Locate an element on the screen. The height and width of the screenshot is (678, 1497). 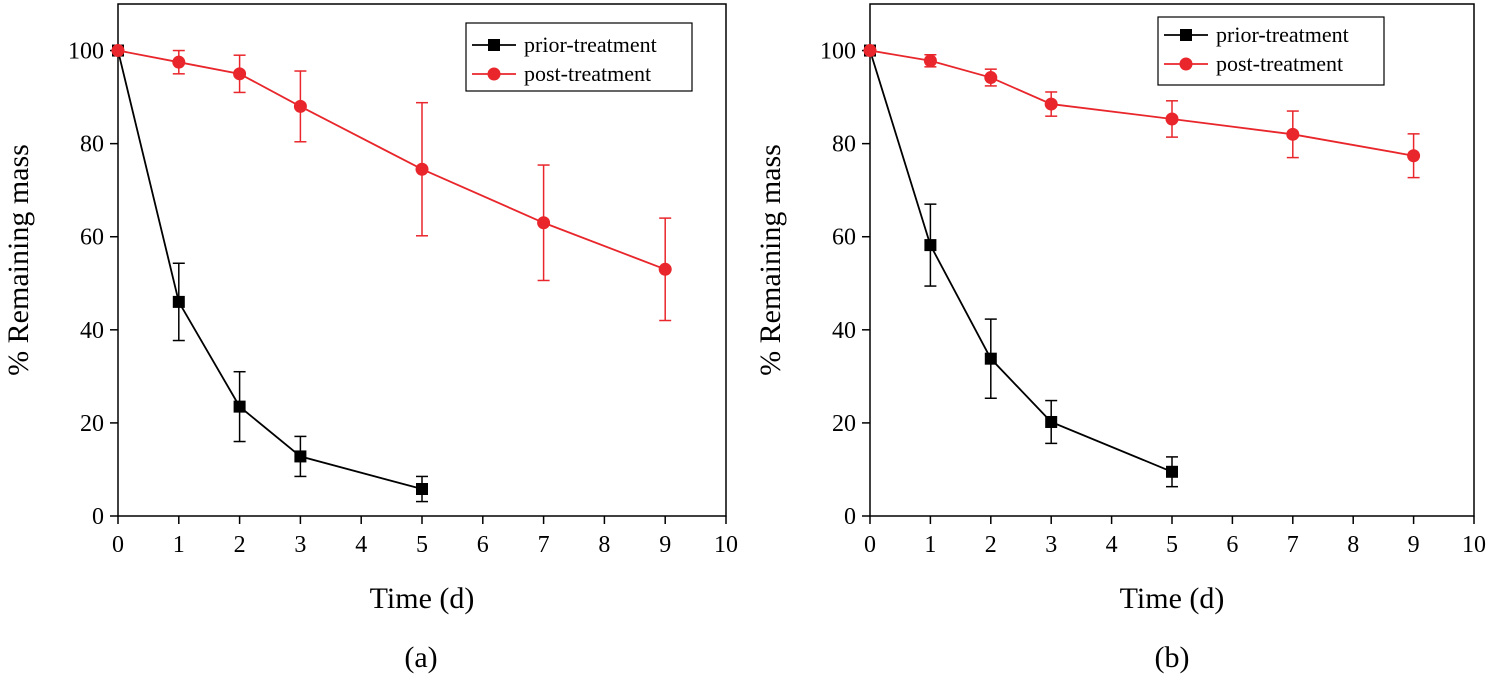
series-post-treatment is located at coordinates (1142, 111).